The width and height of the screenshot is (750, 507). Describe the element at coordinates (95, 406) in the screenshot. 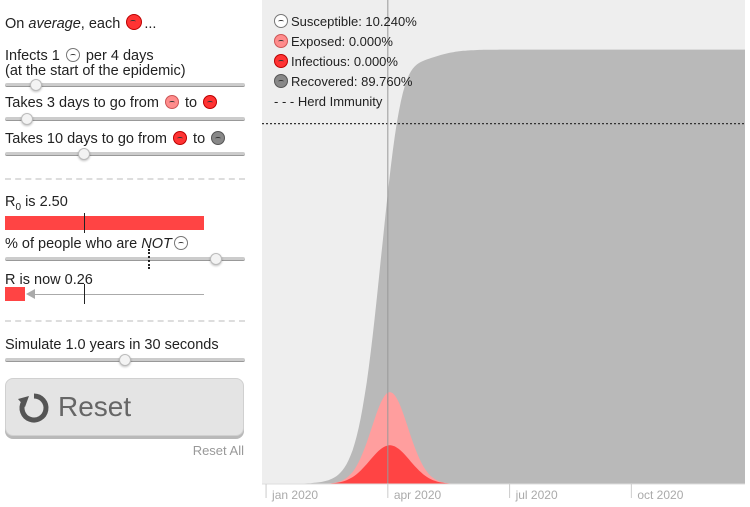

I see `reset-label: Reset` at that location.